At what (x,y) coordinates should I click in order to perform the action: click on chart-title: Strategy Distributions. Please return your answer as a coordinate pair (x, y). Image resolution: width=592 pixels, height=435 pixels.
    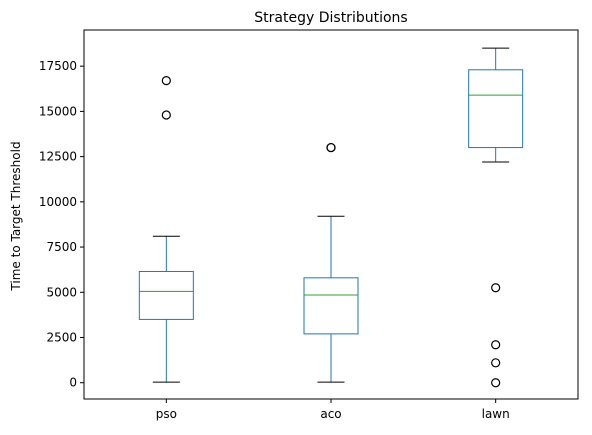
    Looking at the image, I should click on (330, 18).